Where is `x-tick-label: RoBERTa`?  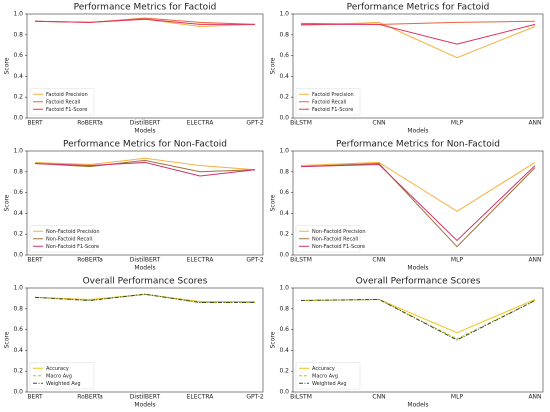 x-tick-label: RoBERTa is located at coordinates (90, 260).